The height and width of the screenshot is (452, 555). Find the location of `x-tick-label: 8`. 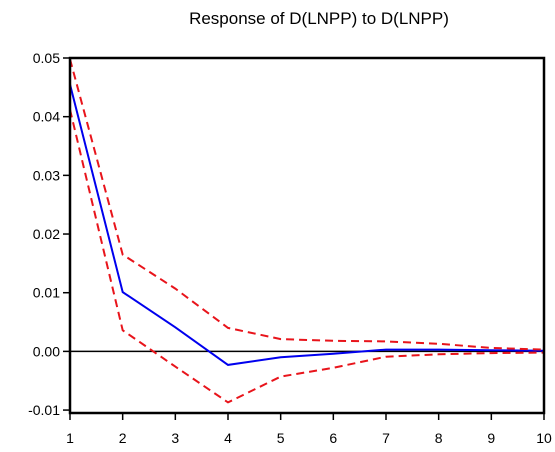

x-tick-label: 8 is located at coordinates (439, 438).